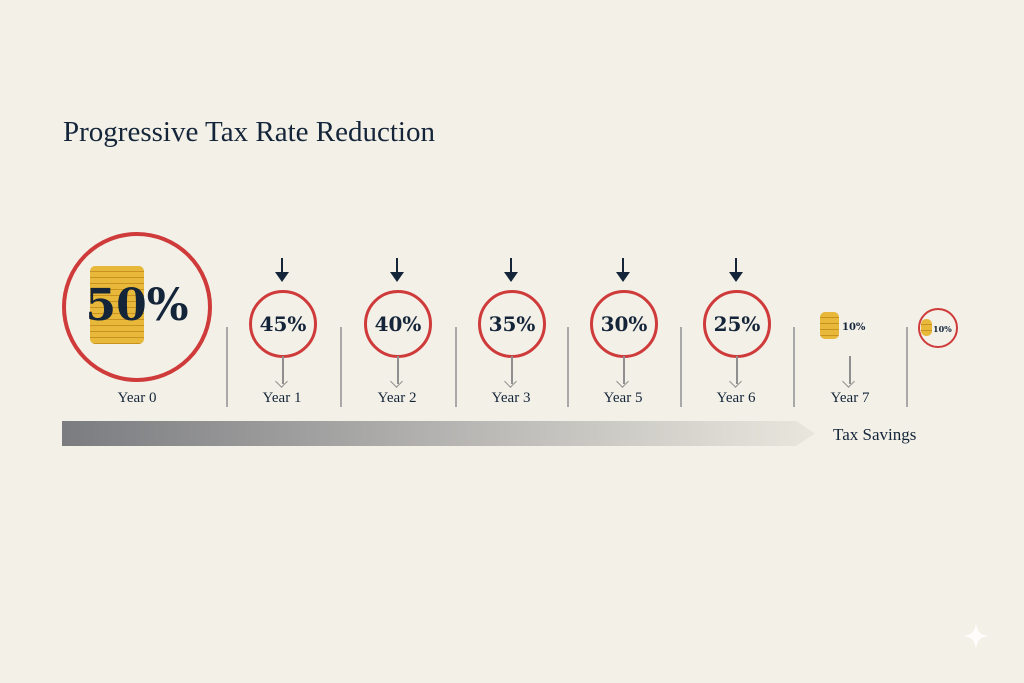 This screenshot has height=683, width=1024. I want to click on start-rate-ring, so click(137, 307).